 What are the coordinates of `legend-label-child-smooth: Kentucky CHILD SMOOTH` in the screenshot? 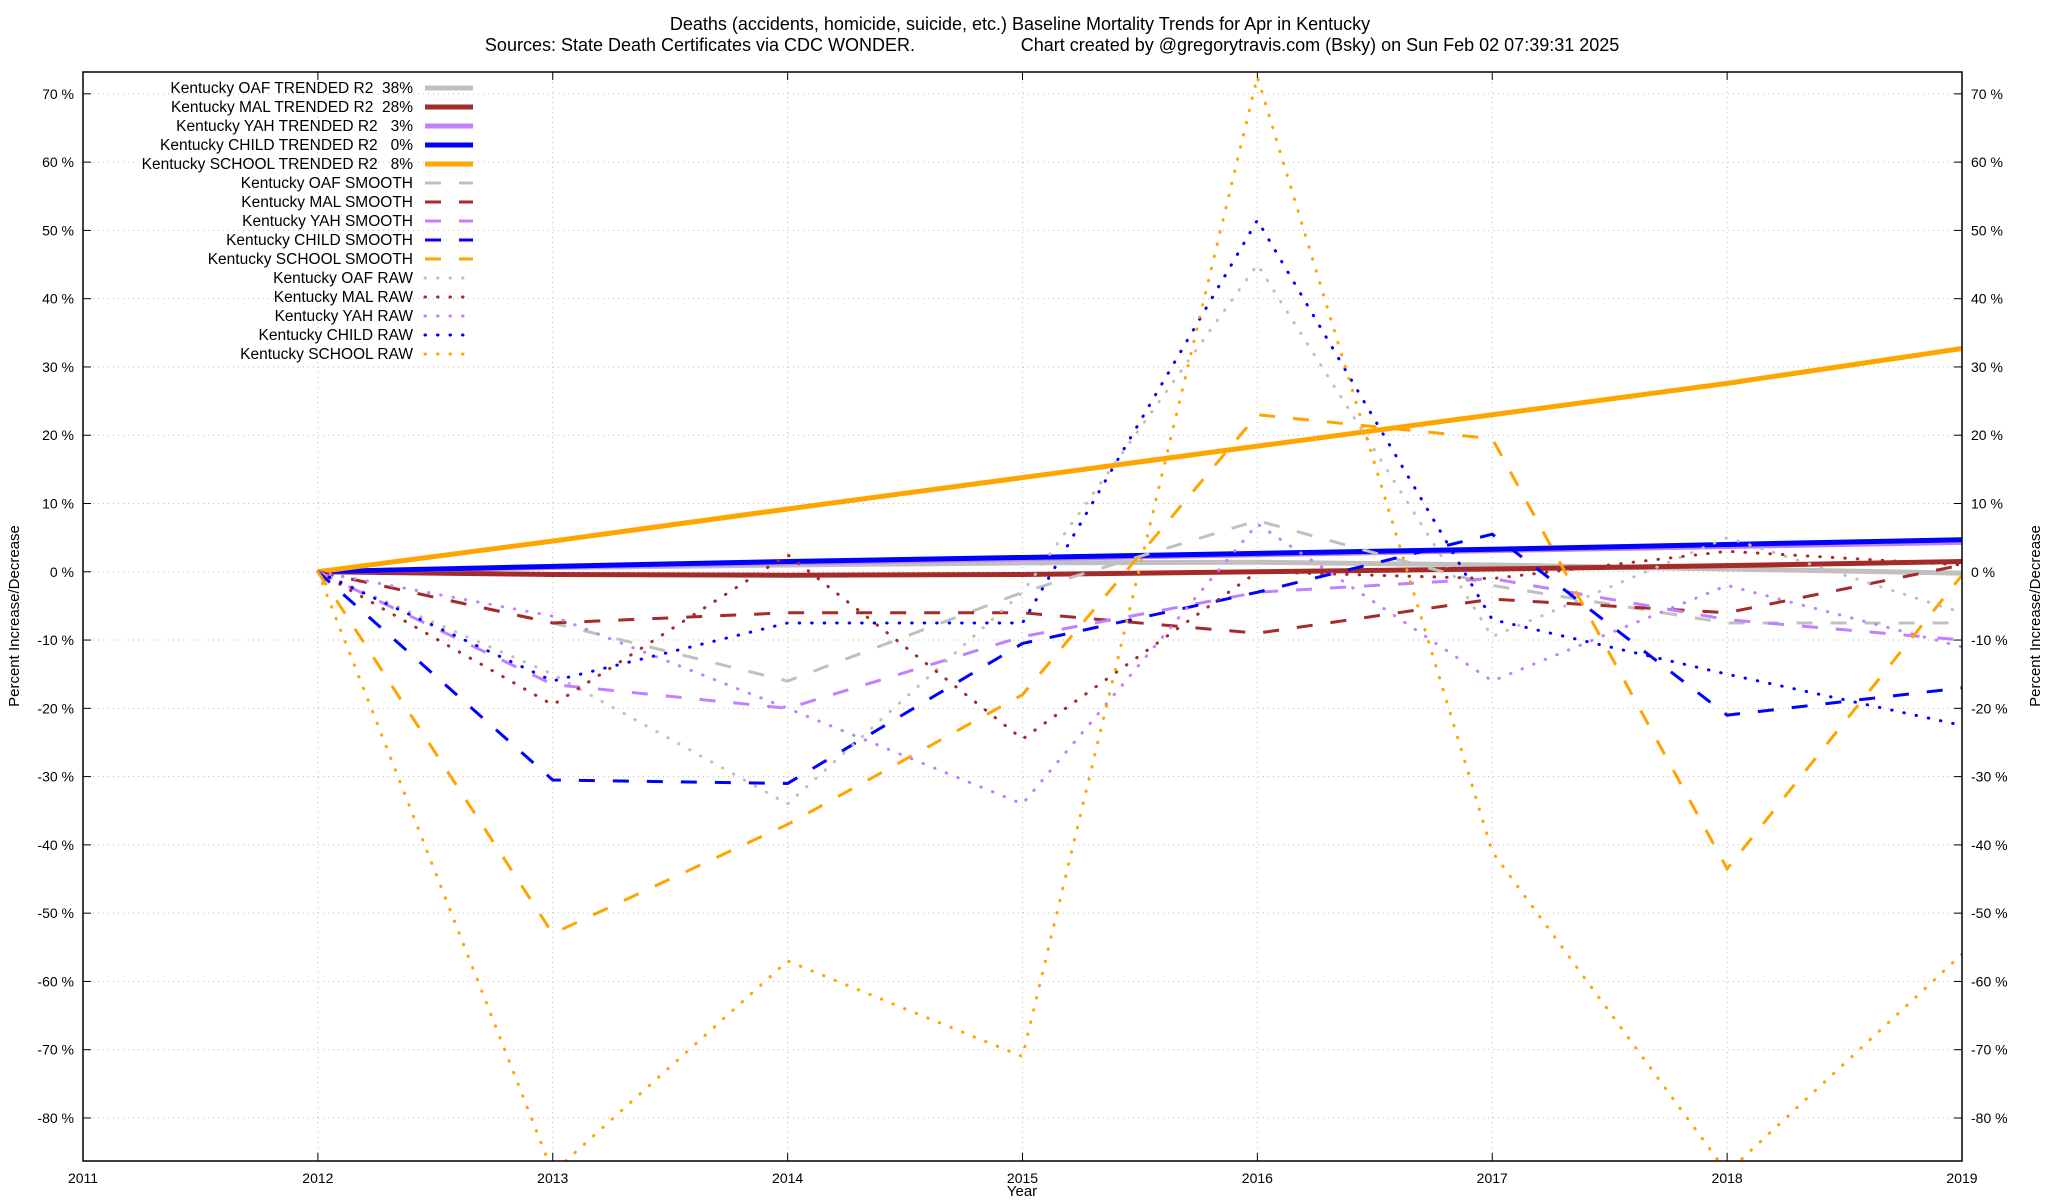 It's located at (319, 240).